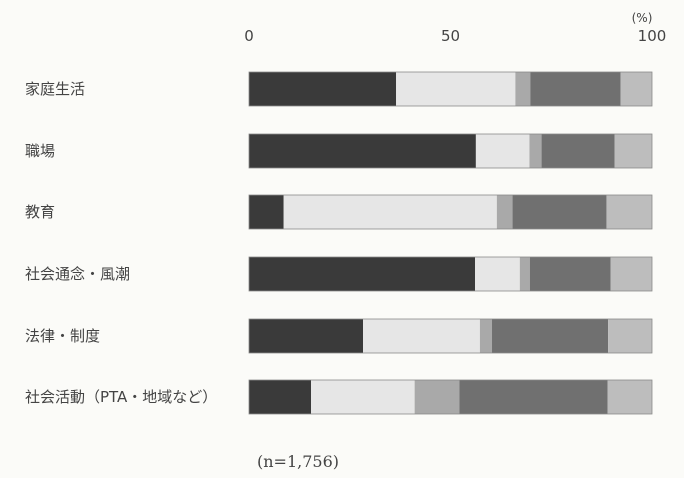 The height and width of the screenshot is (478, 684). What do you see at coordinates (642, 18) in the screenshot?
I see `unit-label: (%)` at bounding box center [642, 18].